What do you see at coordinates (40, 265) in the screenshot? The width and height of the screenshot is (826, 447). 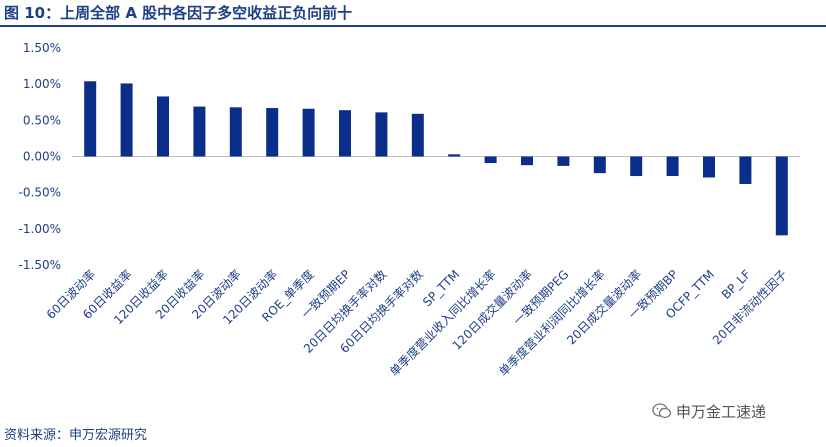 I see `y-tick-label: -1.50%` at bounding box center [40, 265].